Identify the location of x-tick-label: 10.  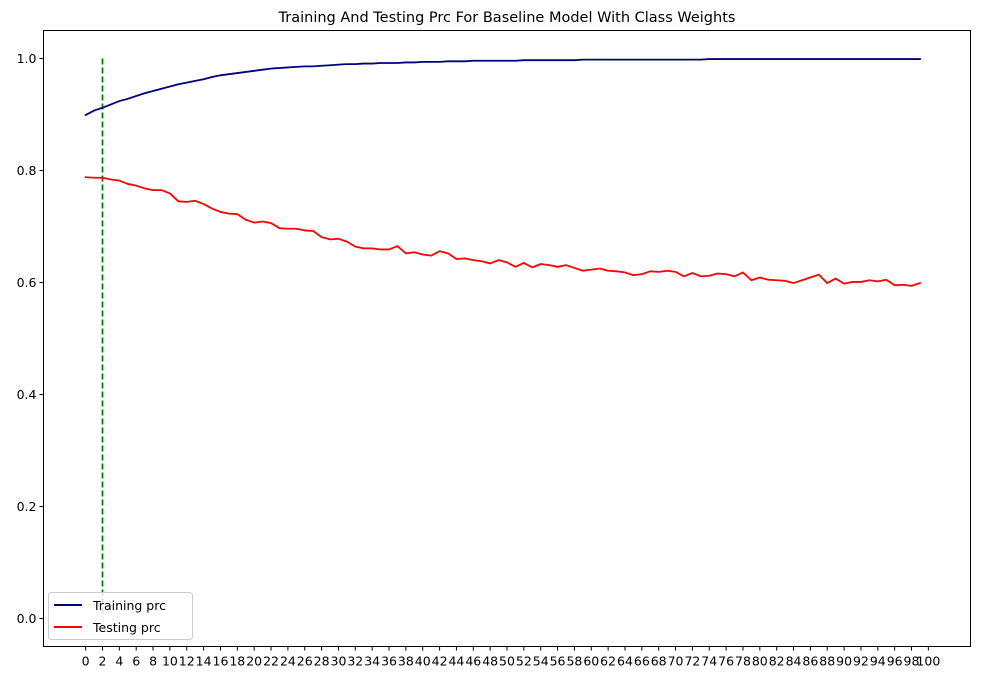
(170, 661).